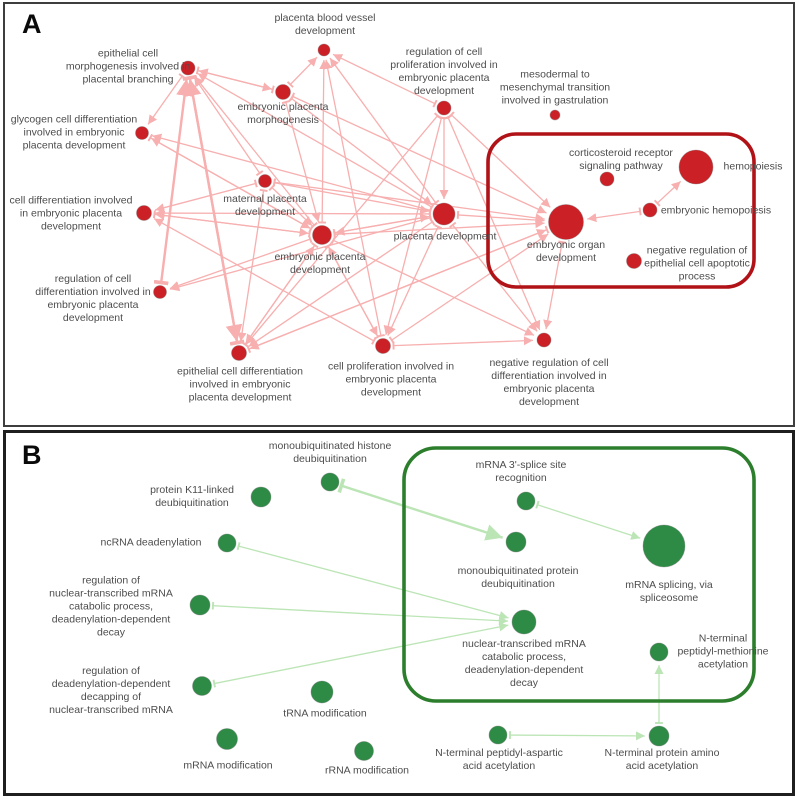 This screenshot has width=800, height=800. What do you see at coordinates (372, 581) in the screenshot?
I see `edge-ncrna-deadenylation--nuclear-transcribed-mrna-catabolic-process` at bounding box center [372, 581].